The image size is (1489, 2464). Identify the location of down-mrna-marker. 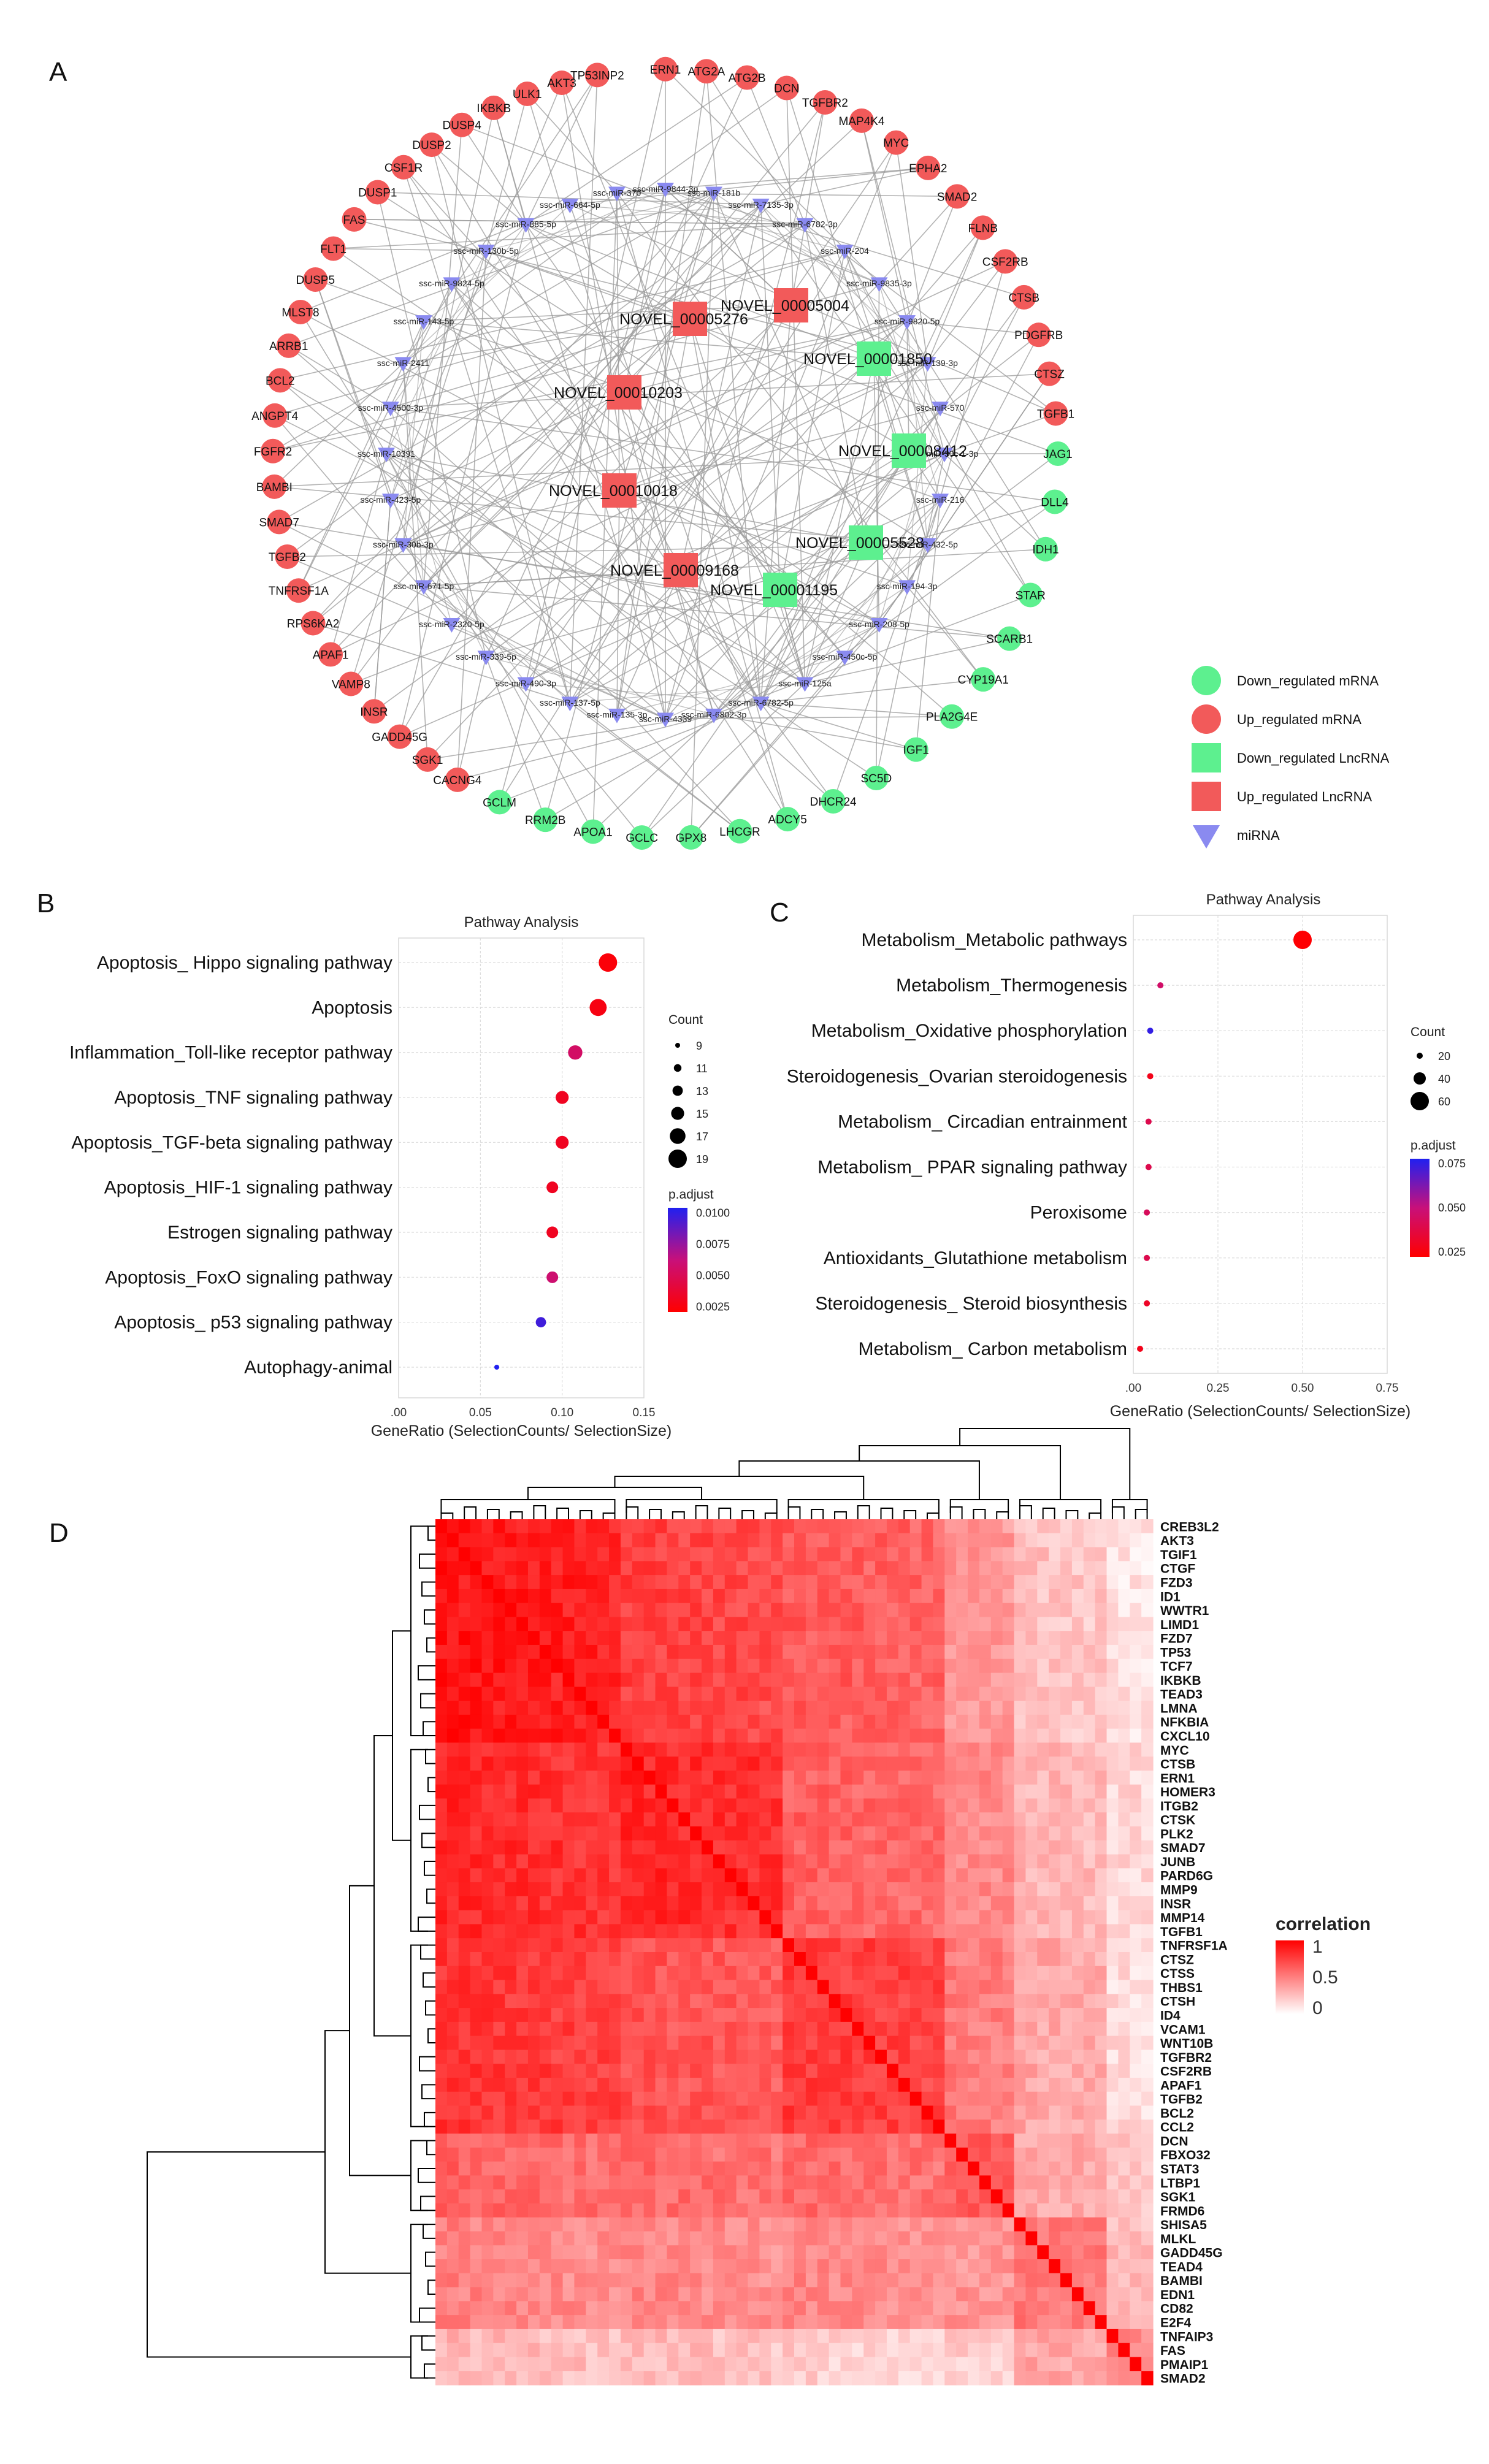
(499, 803).